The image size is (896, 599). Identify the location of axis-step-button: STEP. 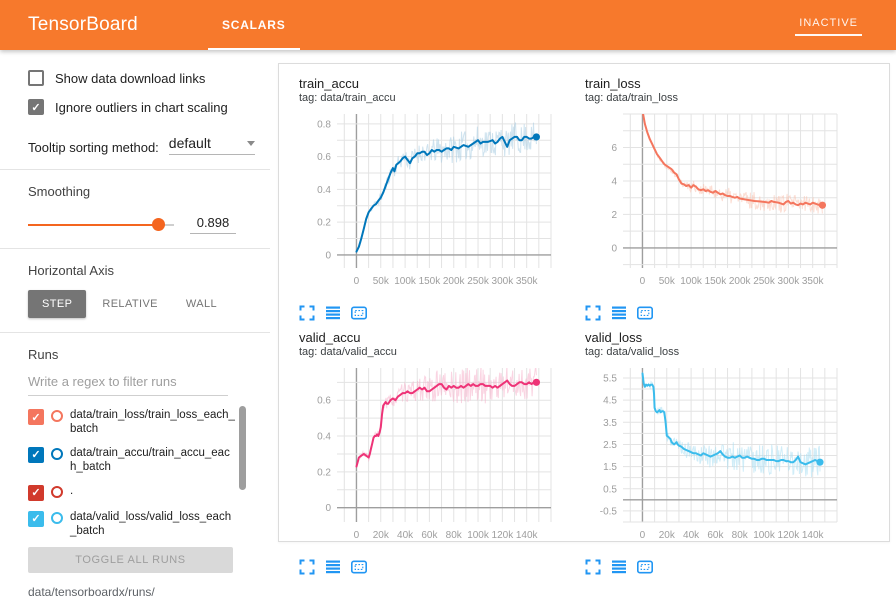
(57, 304).